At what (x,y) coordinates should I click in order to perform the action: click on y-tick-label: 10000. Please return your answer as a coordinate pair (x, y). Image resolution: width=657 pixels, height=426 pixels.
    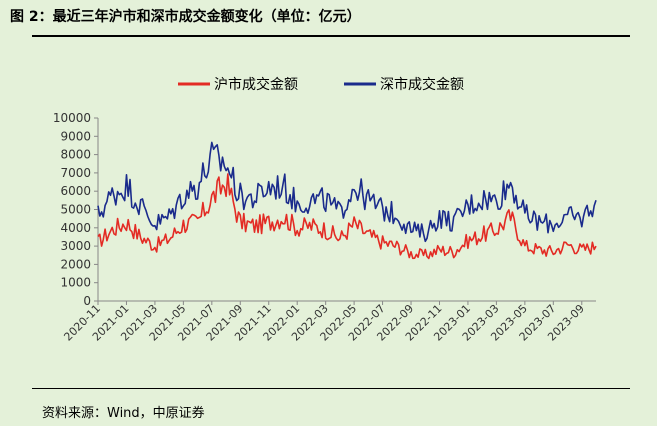
    Looking at the image, I should click on (72, 118).